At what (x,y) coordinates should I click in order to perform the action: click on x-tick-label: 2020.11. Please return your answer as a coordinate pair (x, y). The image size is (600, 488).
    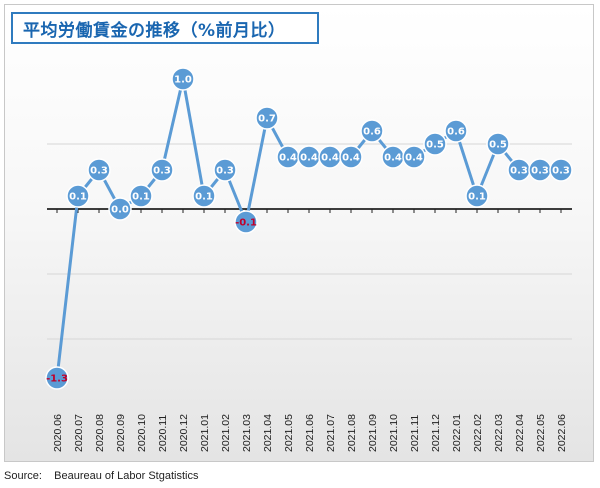
    Looking at the image, I should click on (163, 433).